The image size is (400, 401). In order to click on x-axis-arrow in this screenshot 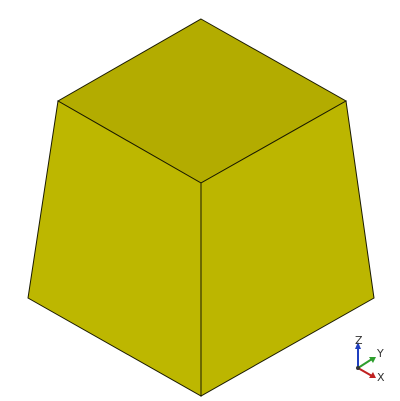, I will do `click(372, 375)`.